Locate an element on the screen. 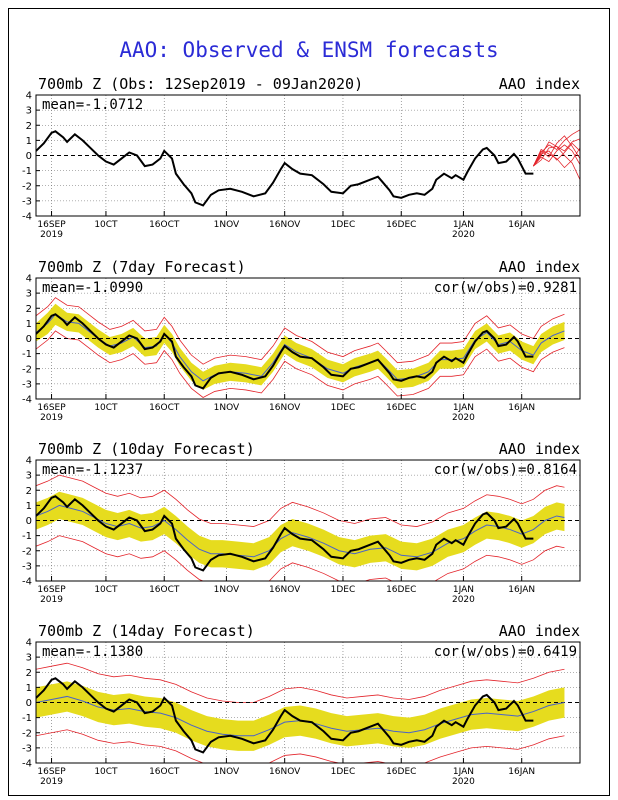 This screenshot has height=800, width=618. panel-header-left: 700mb Z (10day Forecast) is located at coordinates (146, 449).